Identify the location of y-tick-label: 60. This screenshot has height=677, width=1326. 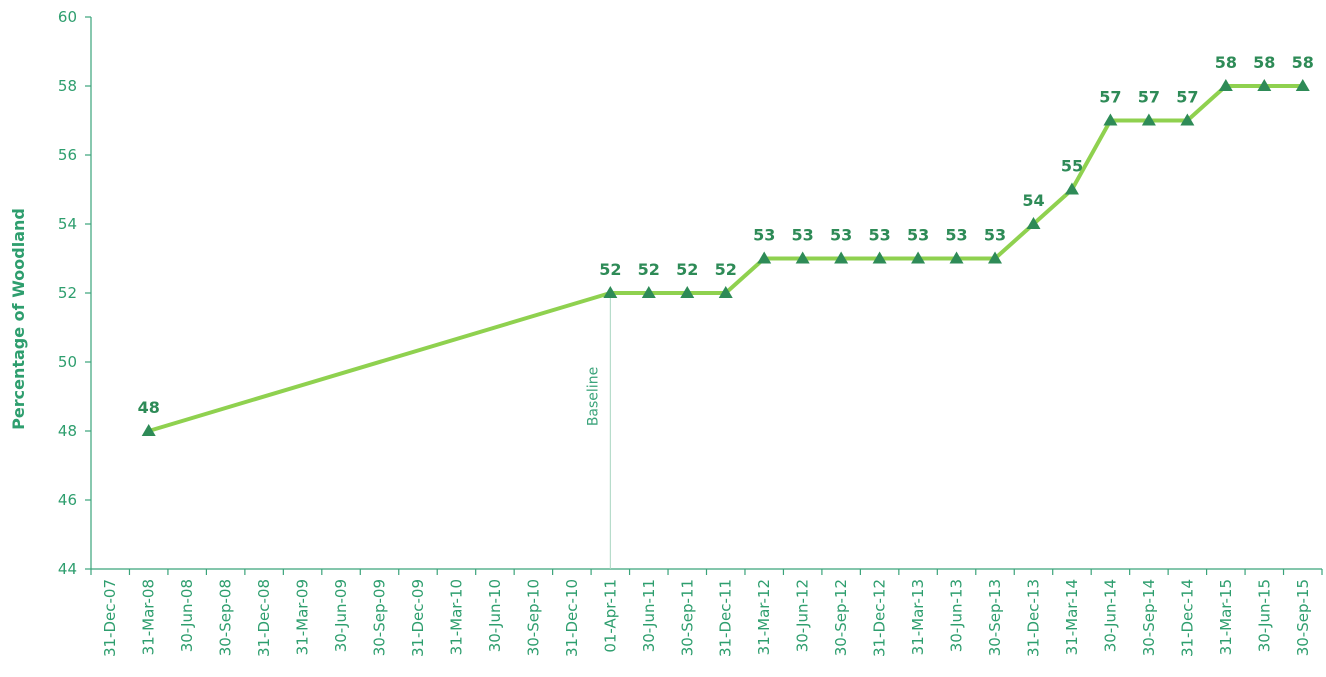
(67, 17).